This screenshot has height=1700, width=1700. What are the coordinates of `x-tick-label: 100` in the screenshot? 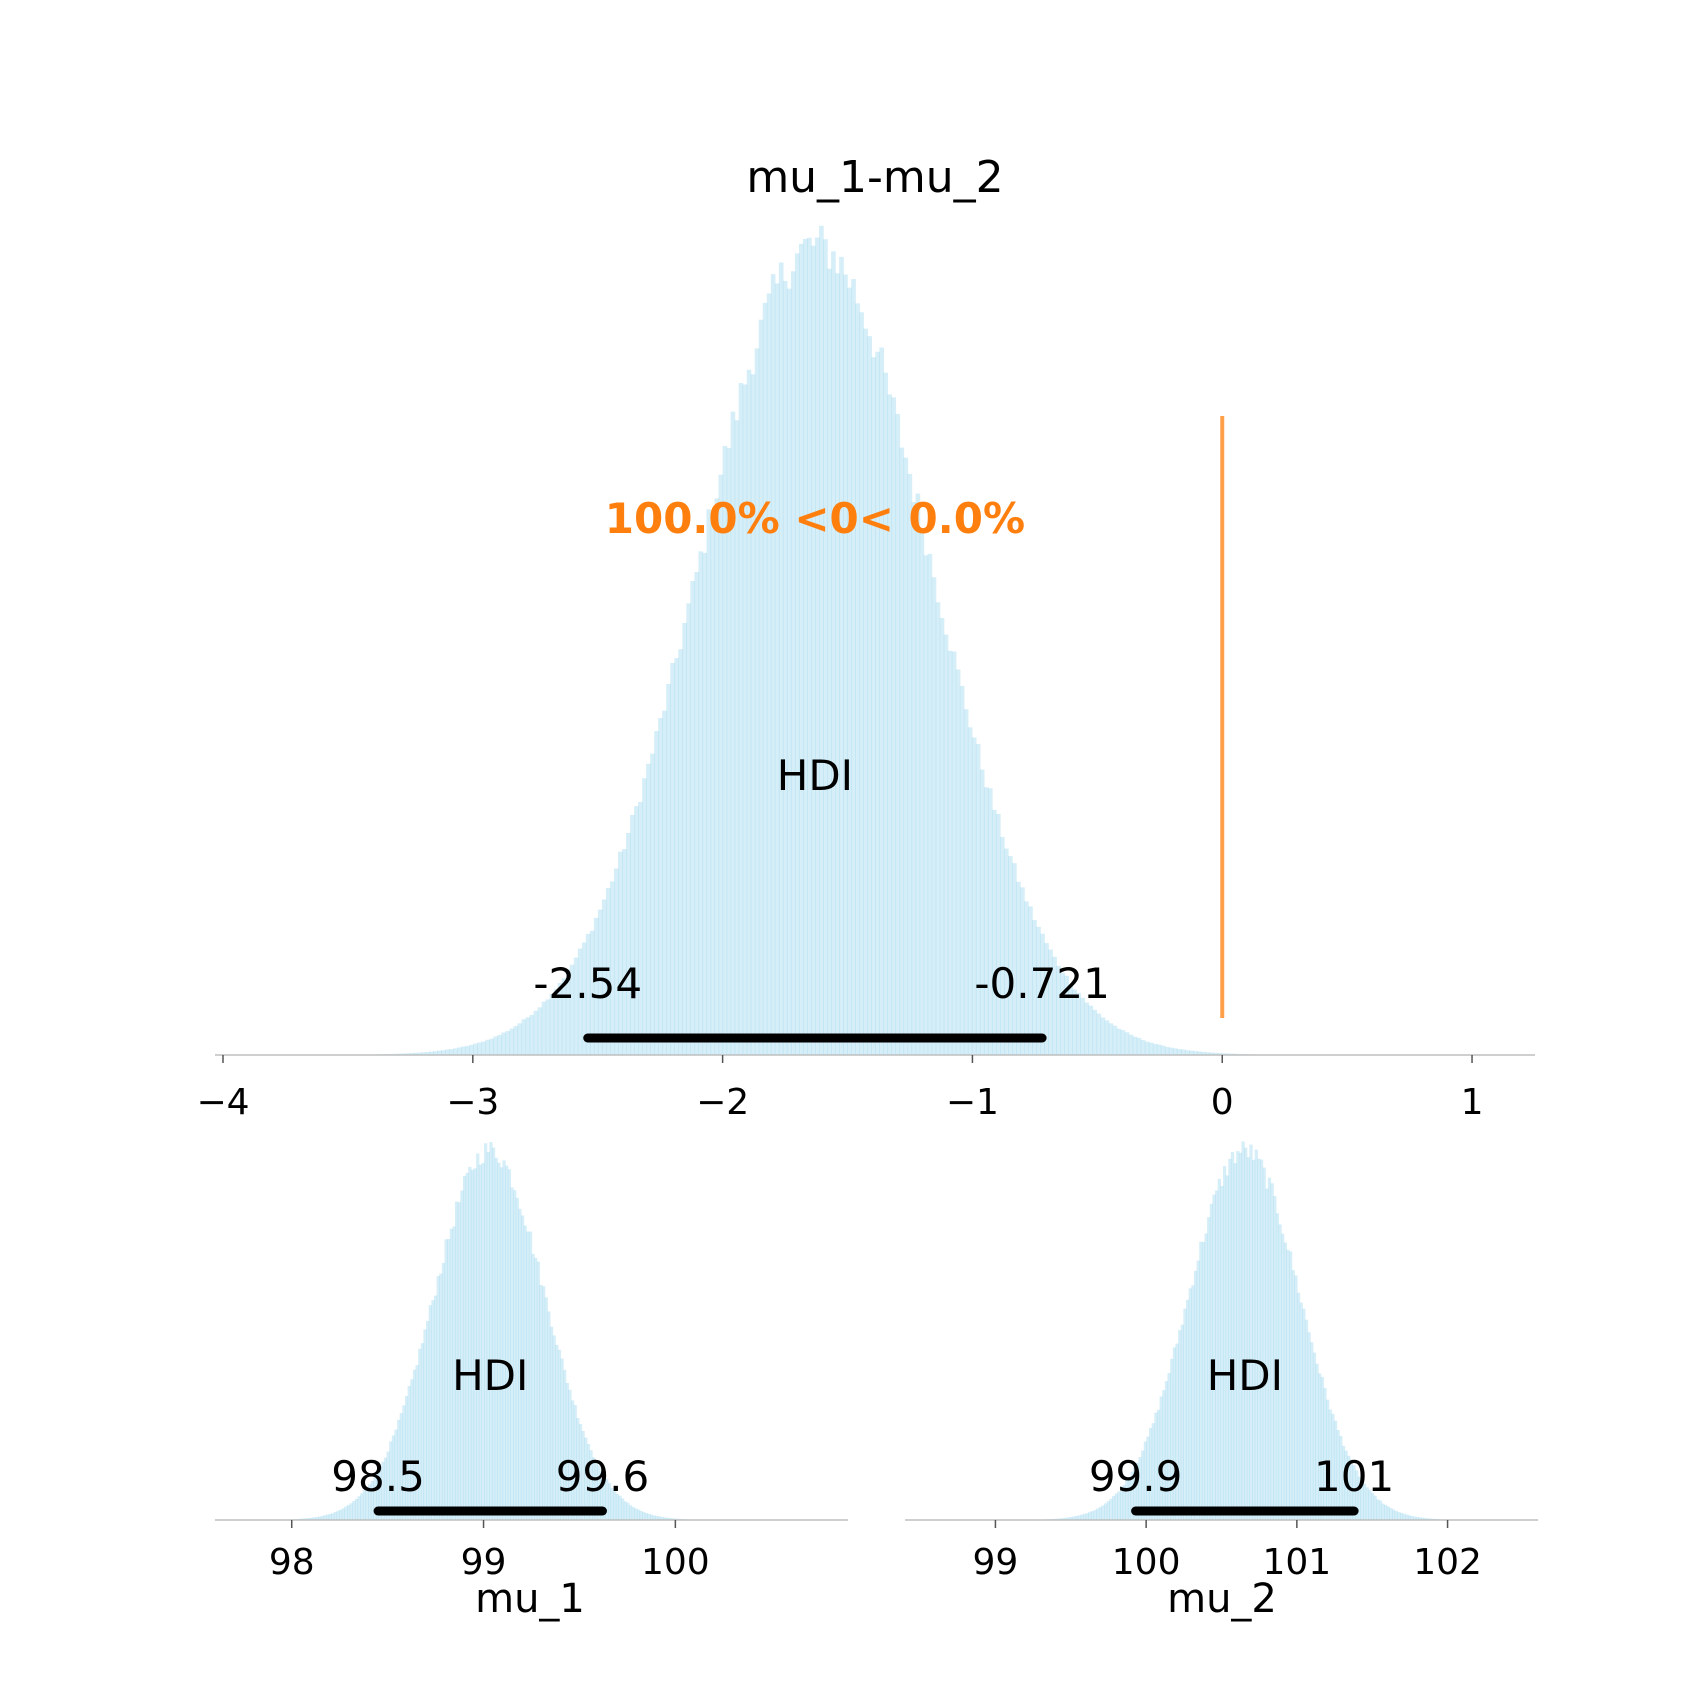 It's located at (675, 1562).